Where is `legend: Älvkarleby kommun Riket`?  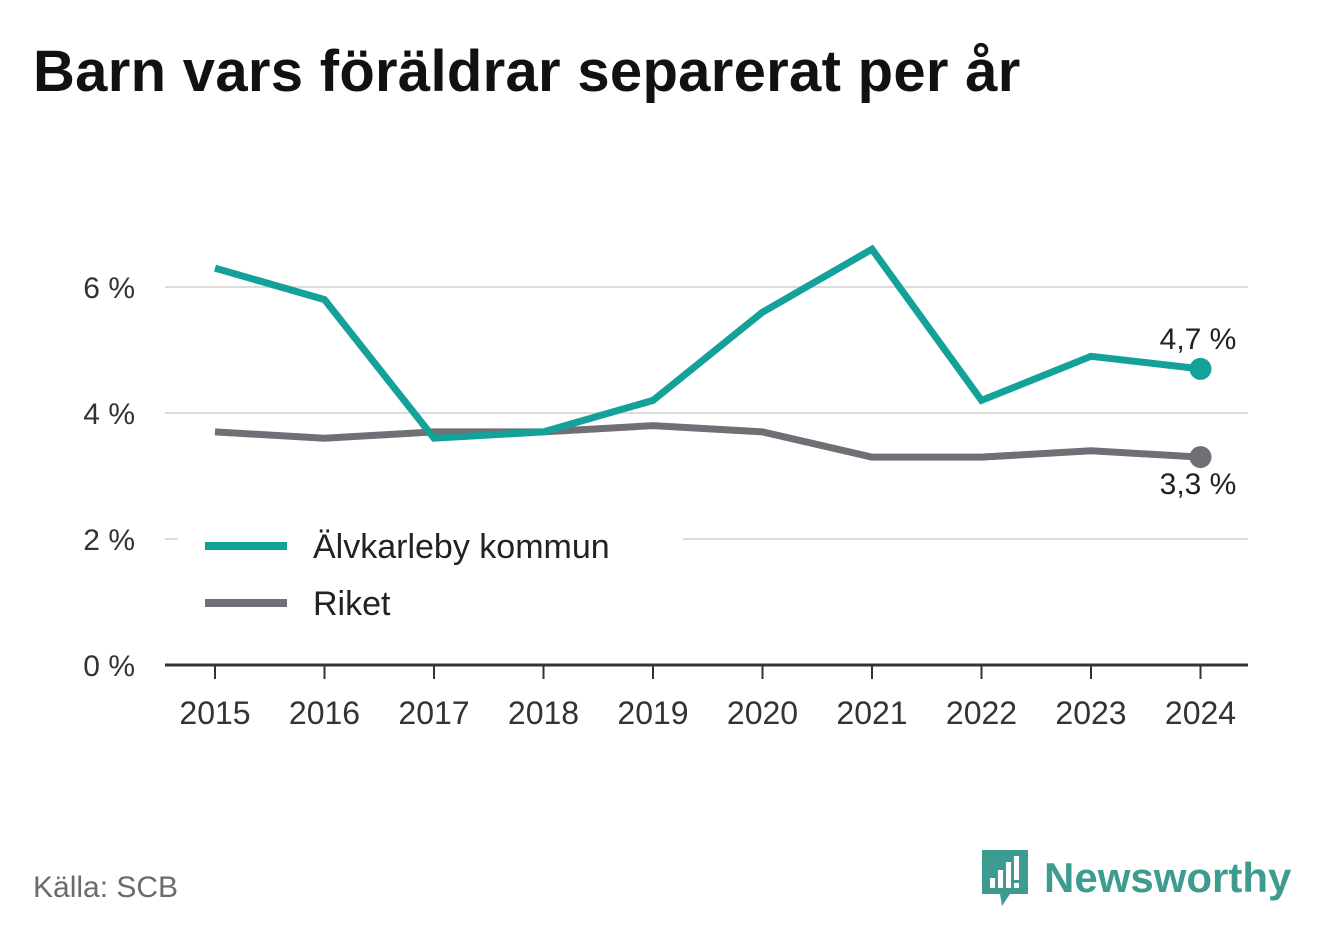
legend: Älvkarleby kommun Riket is located at coordinates (430, 576).